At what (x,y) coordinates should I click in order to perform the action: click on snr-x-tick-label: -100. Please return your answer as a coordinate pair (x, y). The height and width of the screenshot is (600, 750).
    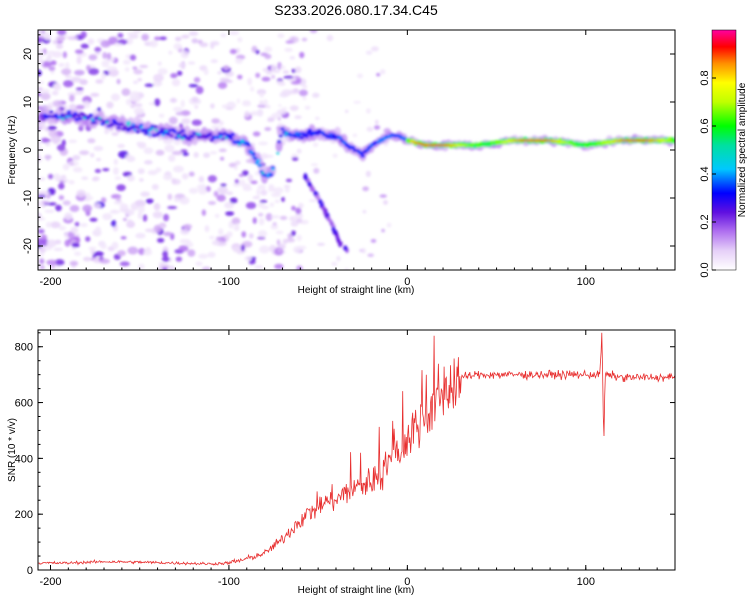
    Looking at the image, I should click on (229, 582).